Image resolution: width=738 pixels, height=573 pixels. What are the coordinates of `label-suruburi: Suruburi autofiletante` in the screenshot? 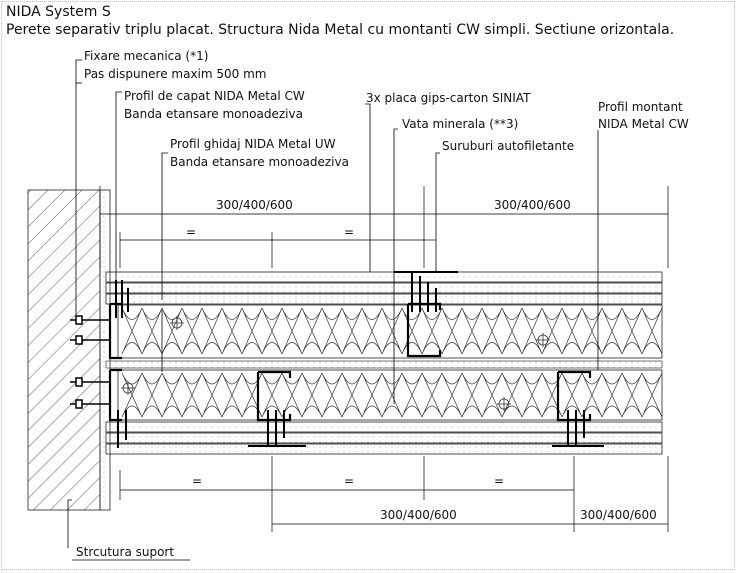 It's located at (508, 146).